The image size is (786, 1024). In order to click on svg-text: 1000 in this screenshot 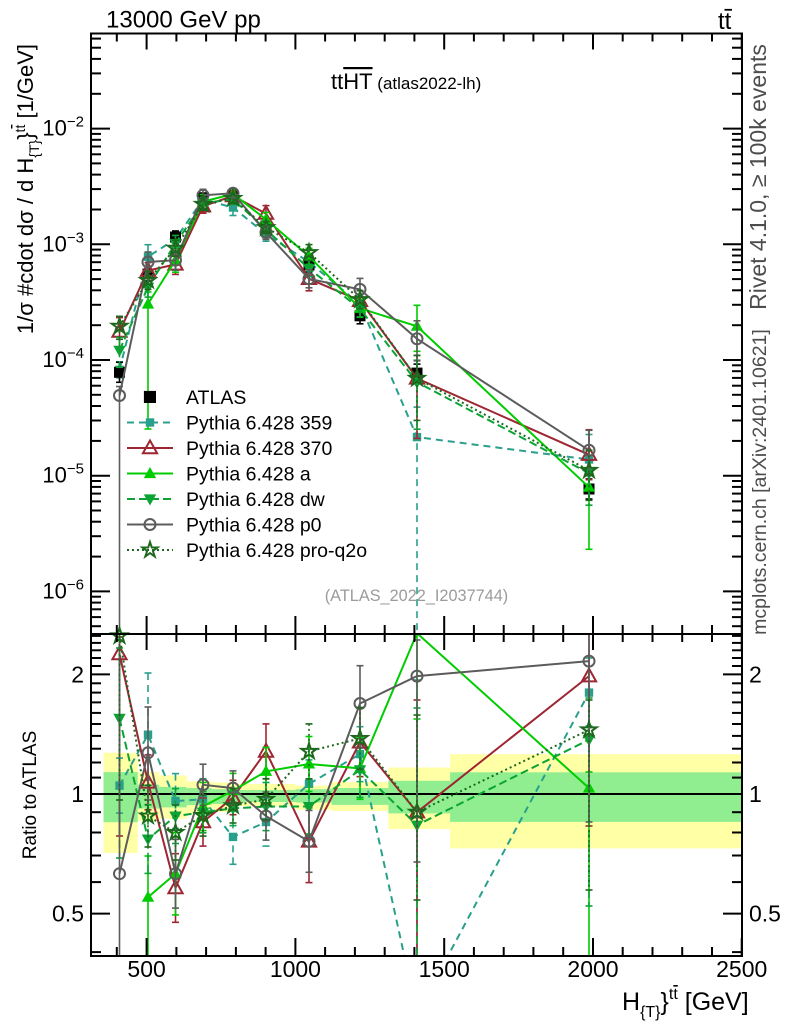, I will do `click(295, 969)`.